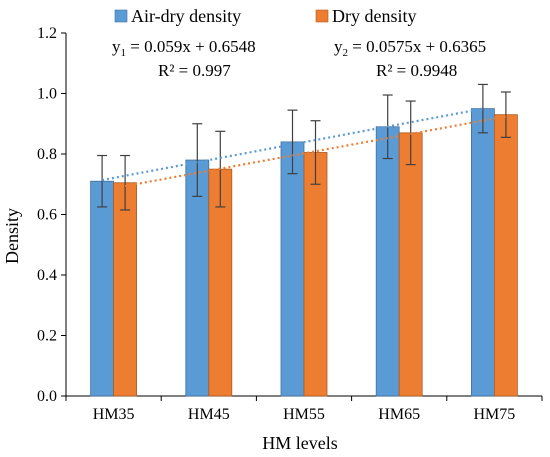  I want to click on x-ticks: HM35 HM45 HM55 HM65 HM75, so click(304, 409).